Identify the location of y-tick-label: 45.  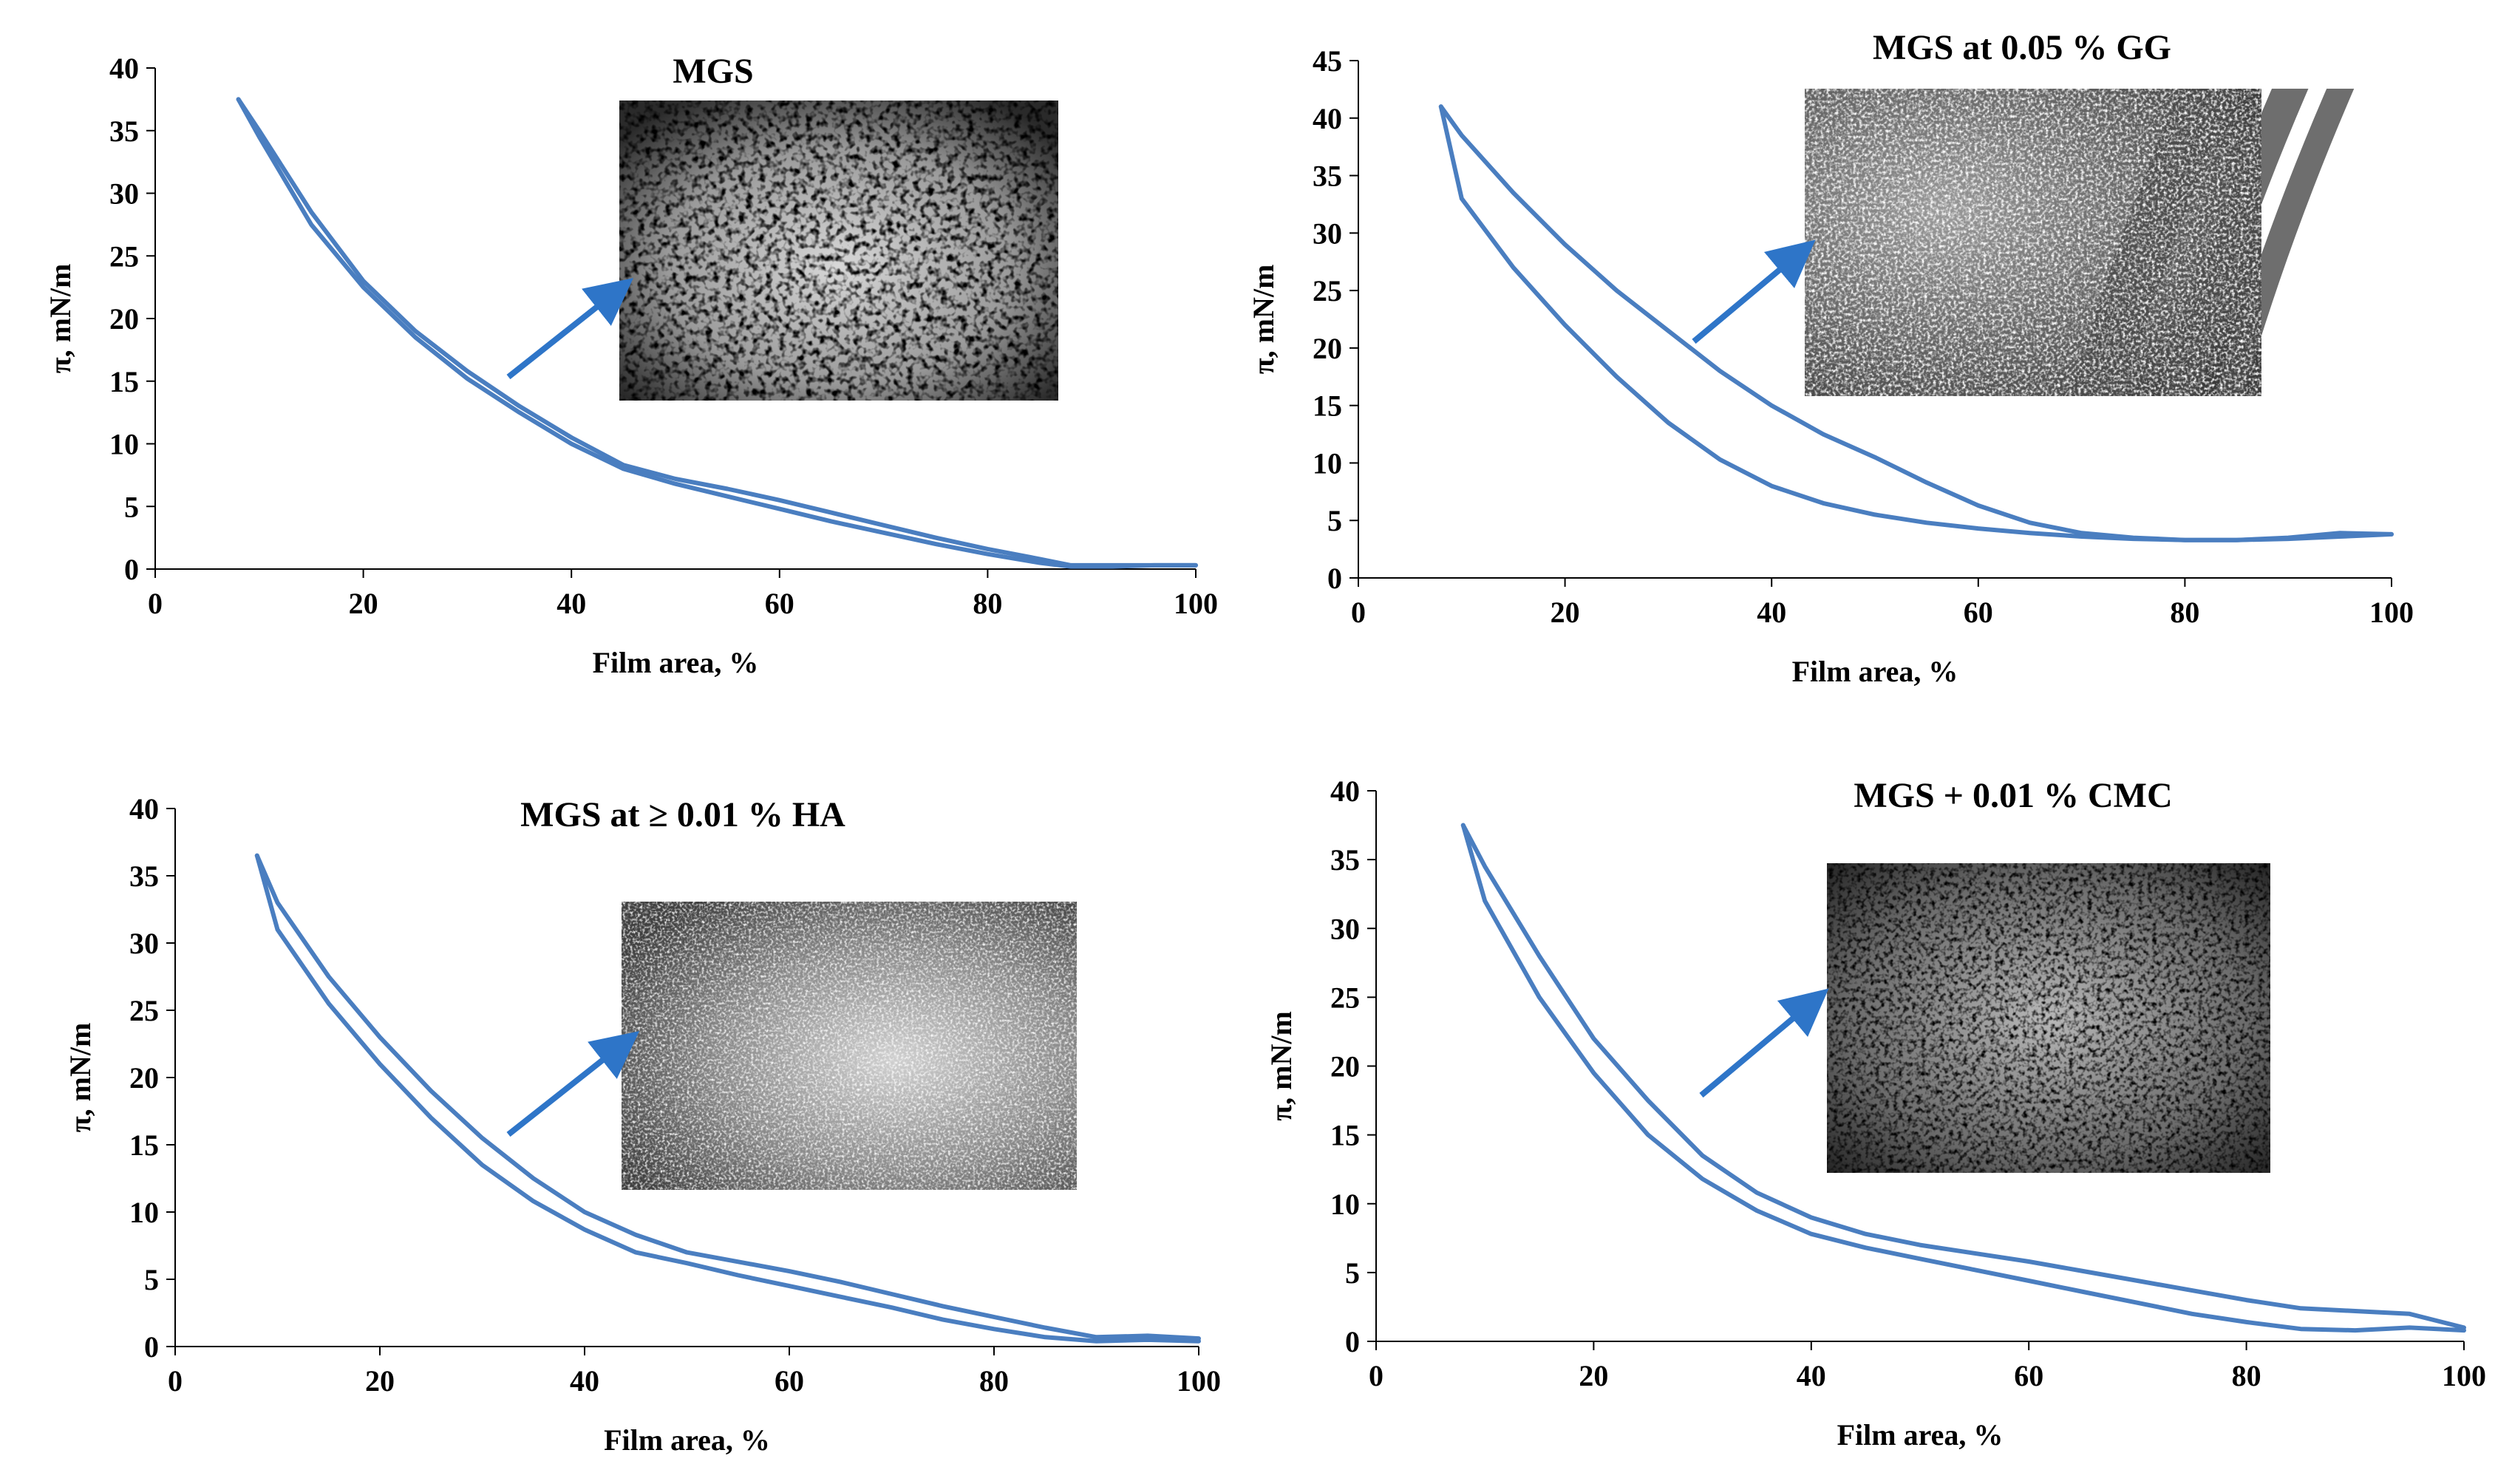
(1327, 61).